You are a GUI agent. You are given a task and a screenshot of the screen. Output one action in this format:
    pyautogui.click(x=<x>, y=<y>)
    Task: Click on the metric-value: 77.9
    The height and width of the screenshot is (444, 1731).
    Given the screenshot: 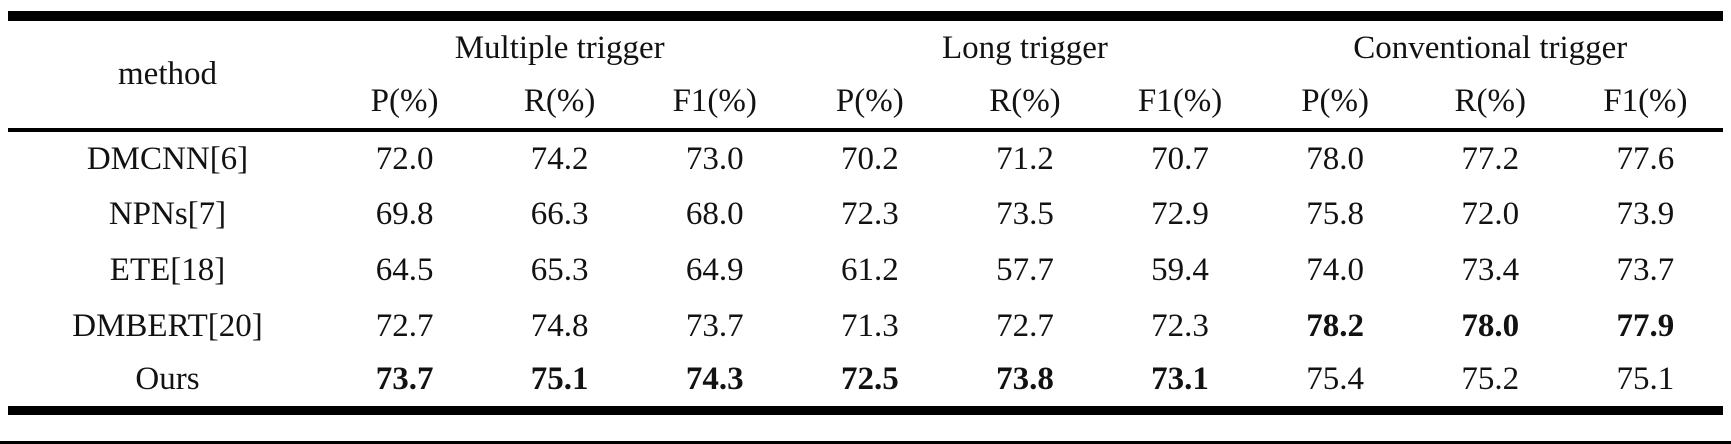 What is the action you would take?
    pyautogui.click(x=1645, y=325)
    